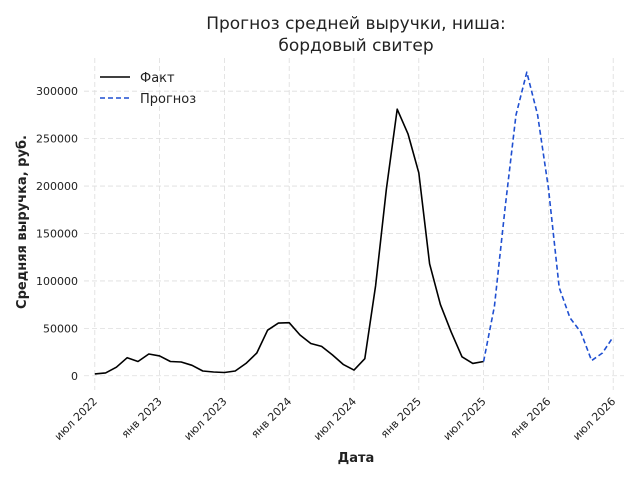  I want to click on legend: Факт Прогноз, so click(148, 89).